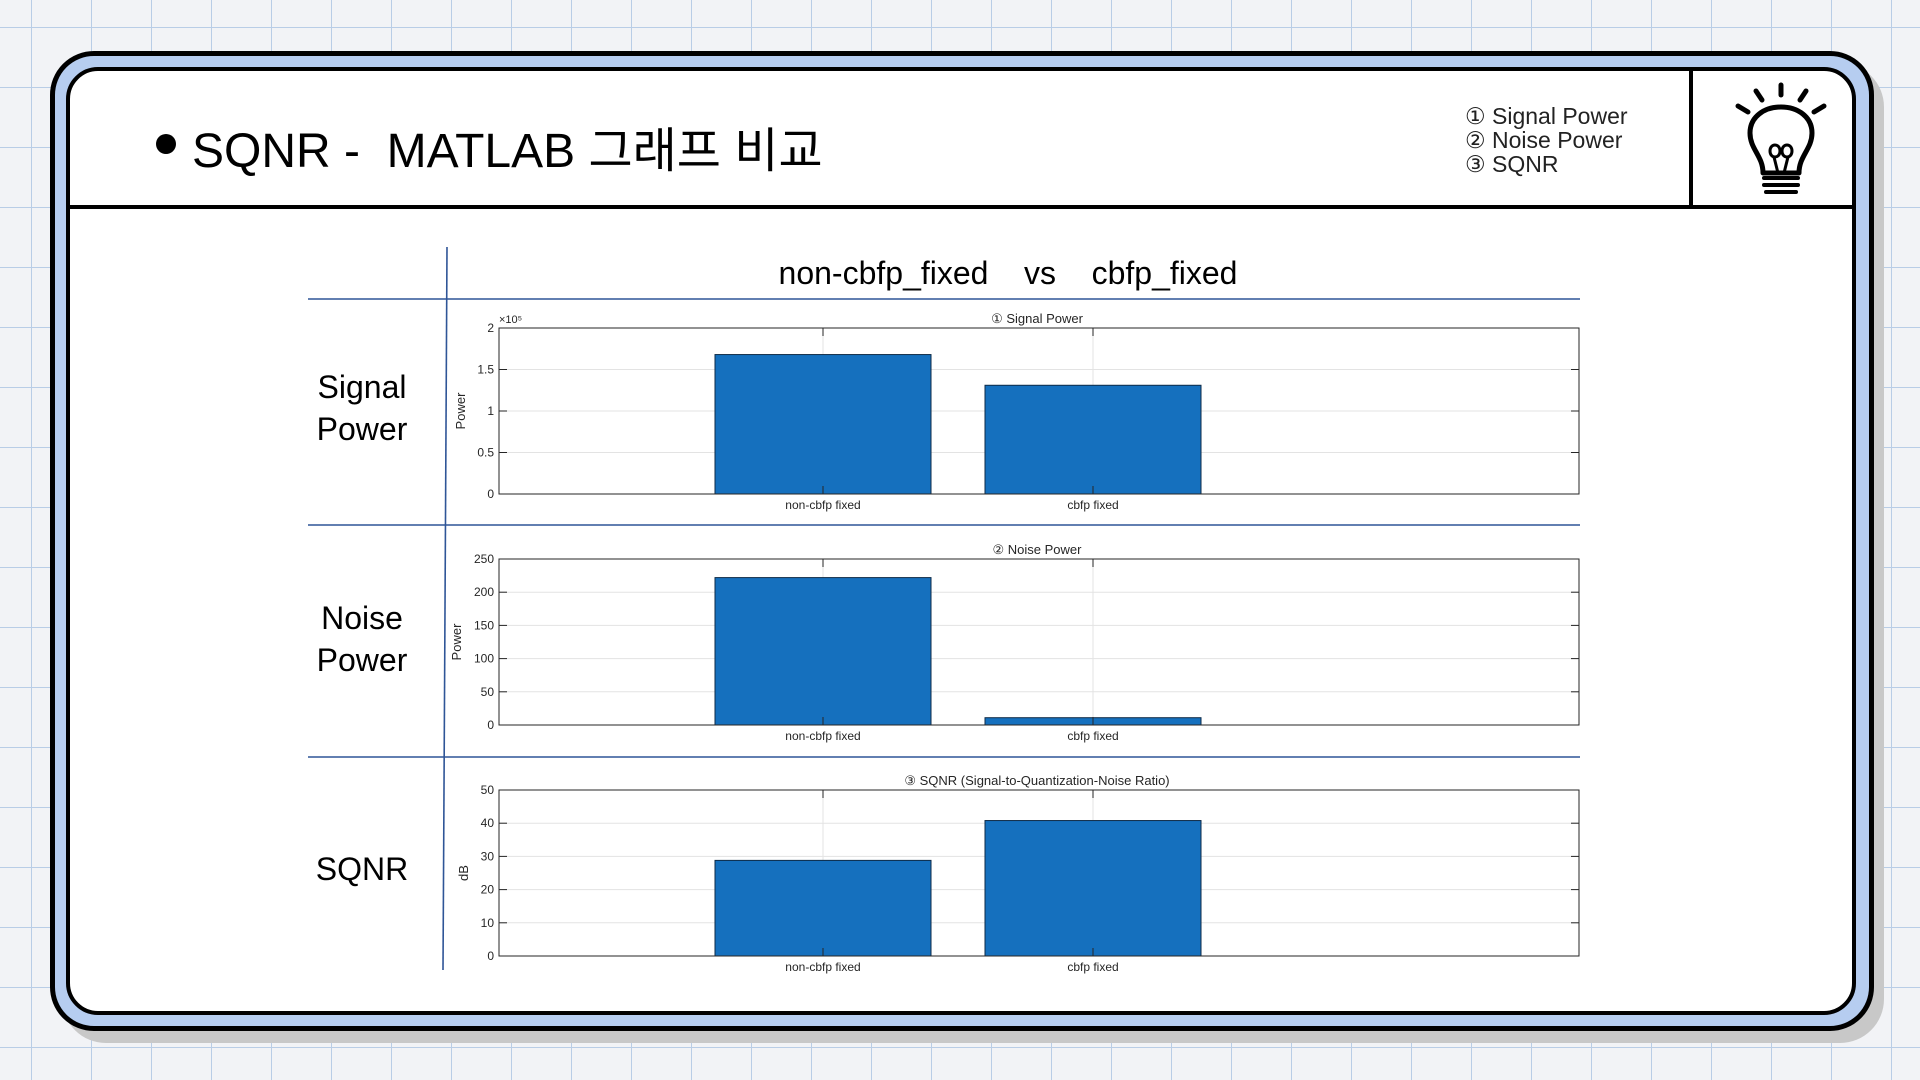  Describe the element at coordinates (484, 559) in the screenshot. I see `y-tick-label: 250` at that location.